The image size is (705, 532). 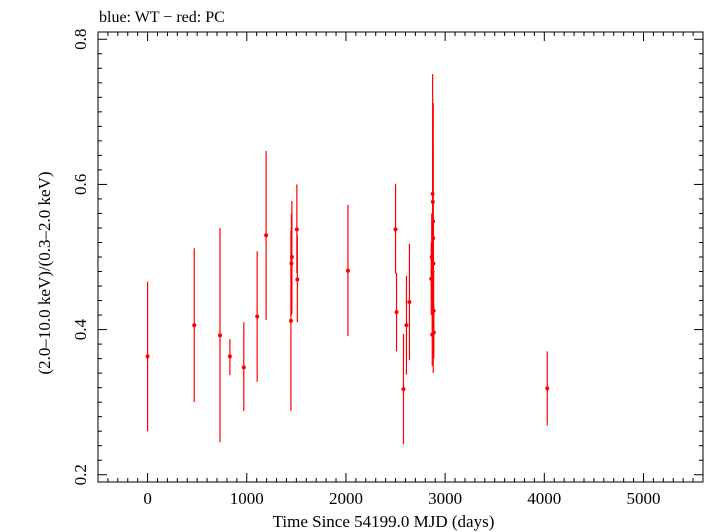 What do you see at coordinates (80, 184) in the screenshot?
I see `y-tick-label: 0.6` at bounding box center [80, 184].